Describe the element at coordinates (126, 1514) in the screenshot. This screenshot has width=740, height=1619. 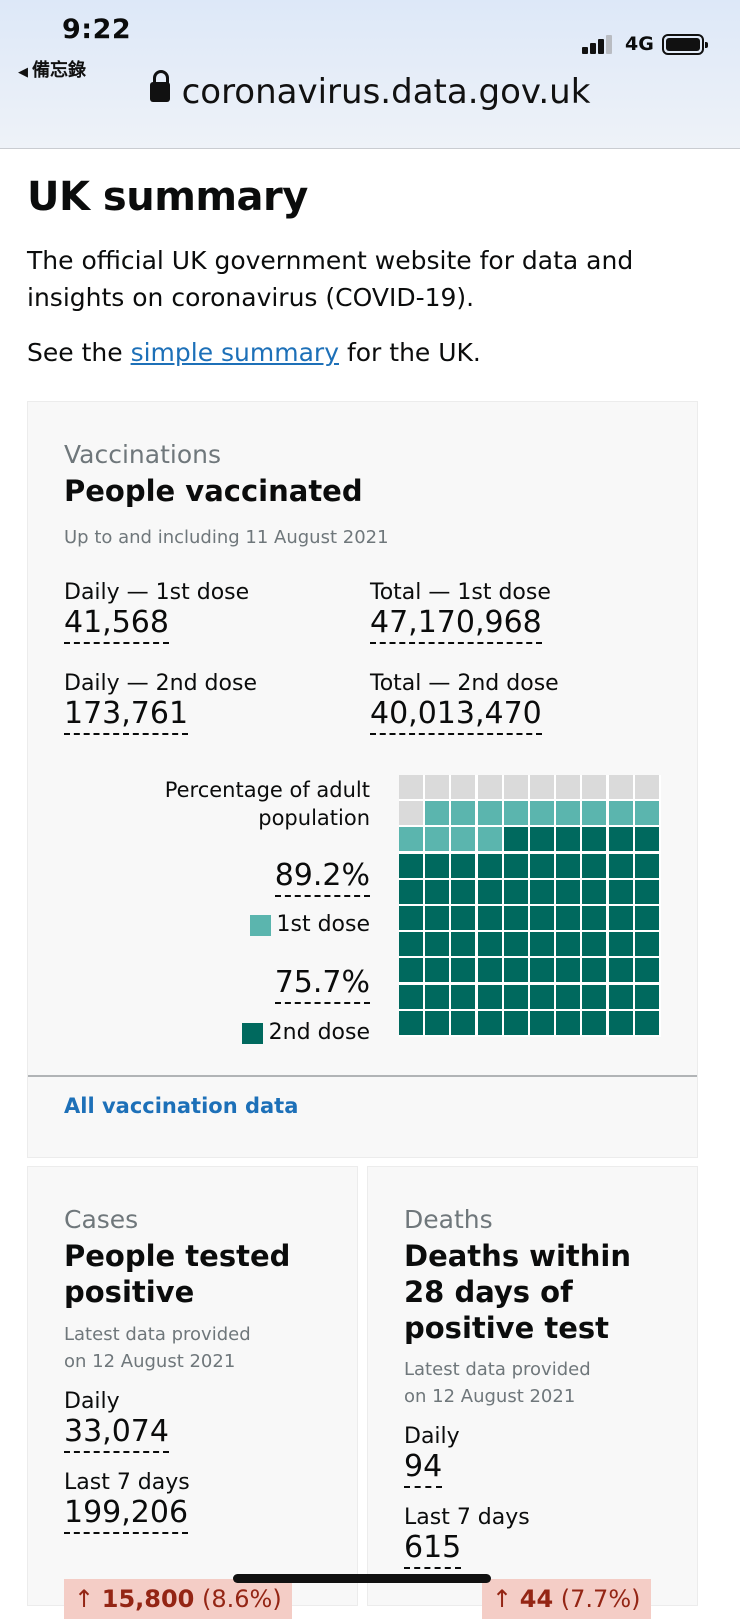
I see `cases-week-value: 199,206` at that location.